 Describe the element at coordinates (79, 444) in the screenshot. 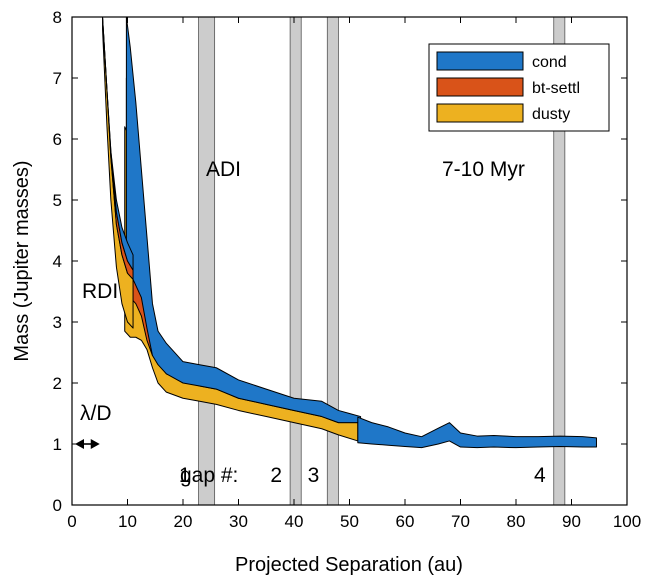

I see `arrow-head-left` at that location.